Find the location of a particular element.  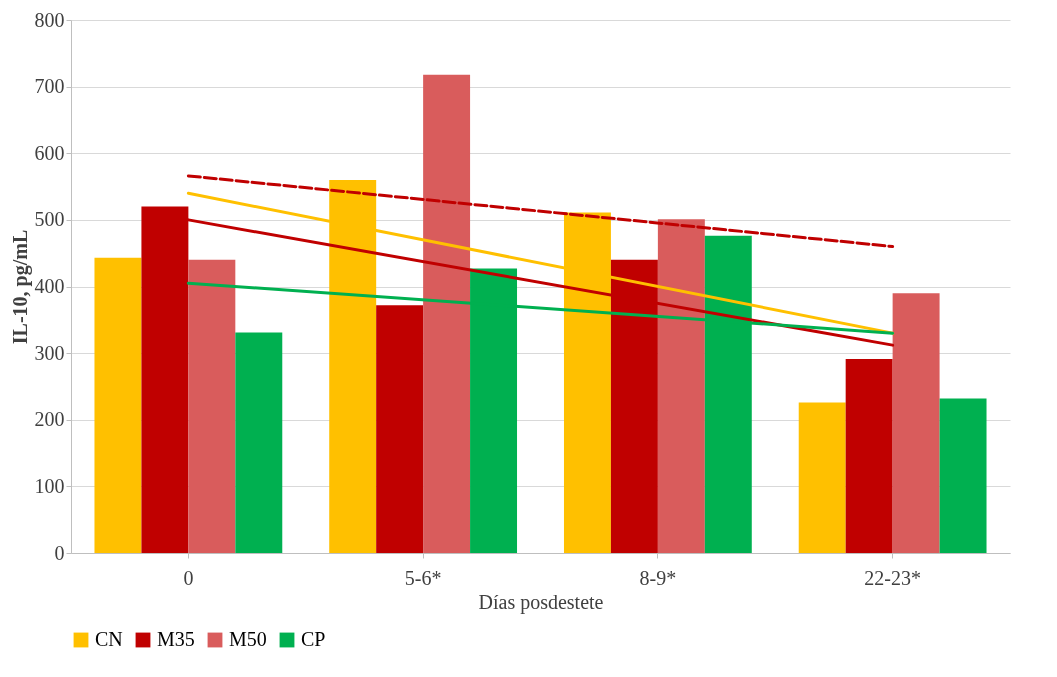

y-tick-label: 500 is located at coordinates (49, 219).